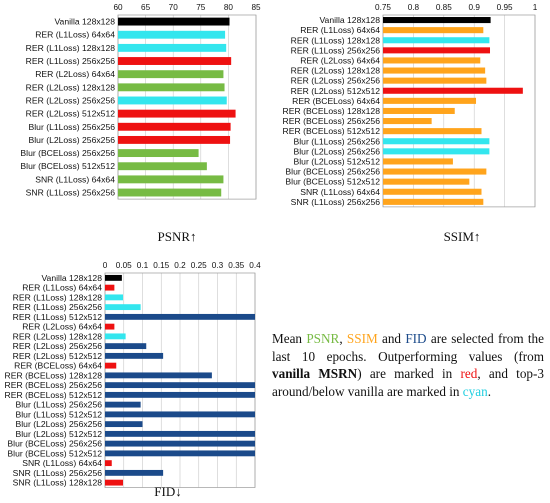 Image resolution: width=550 pixels, height=503 pixels. What do you see at coordinates (58, 346) in the screenshot?
I see `fid-category-label: RER (L2Loss) 256x256` at bounding box center [58, 346].